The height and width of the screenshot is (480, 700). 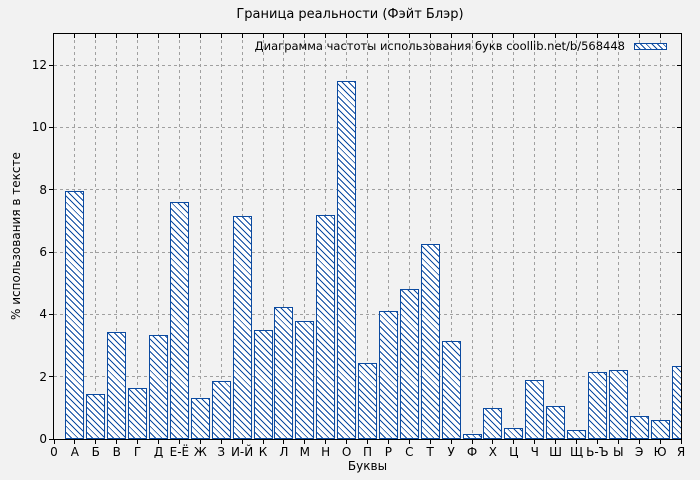 What do you see at coordinates (576, 452) in the screenshot?
I see `x-tick-label: Щ` at bounding box center [576, 452].